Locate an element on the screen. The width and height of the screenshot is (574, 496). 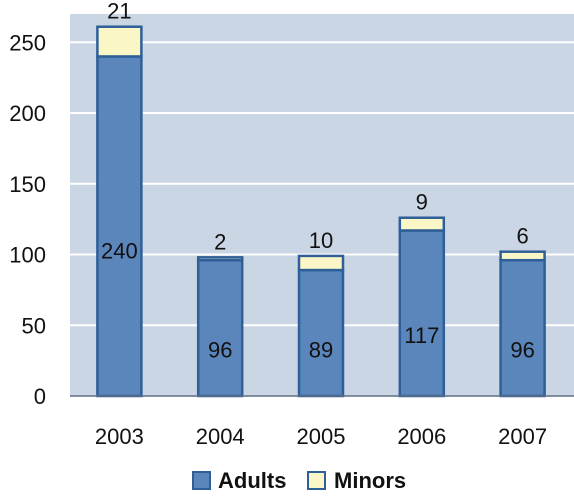
data-label-adults-2005: 89 is located at coordinates (321, 349).